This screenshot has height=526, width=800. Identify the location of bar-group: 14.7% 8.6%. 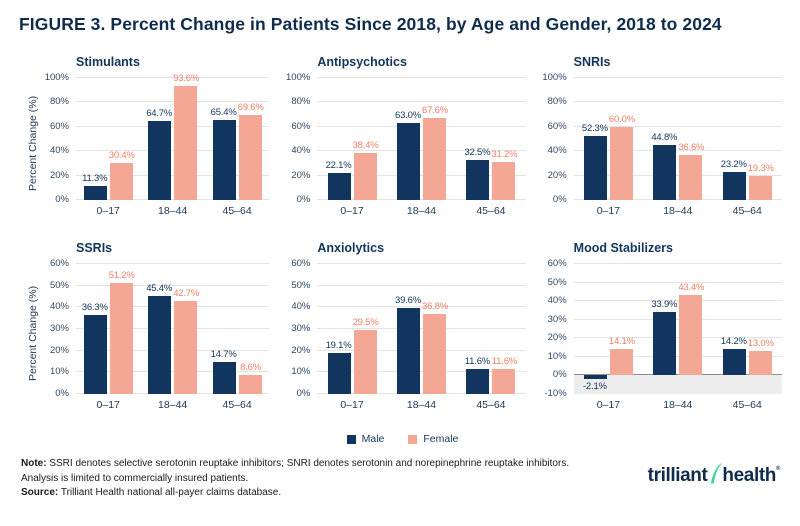
(237, 329).